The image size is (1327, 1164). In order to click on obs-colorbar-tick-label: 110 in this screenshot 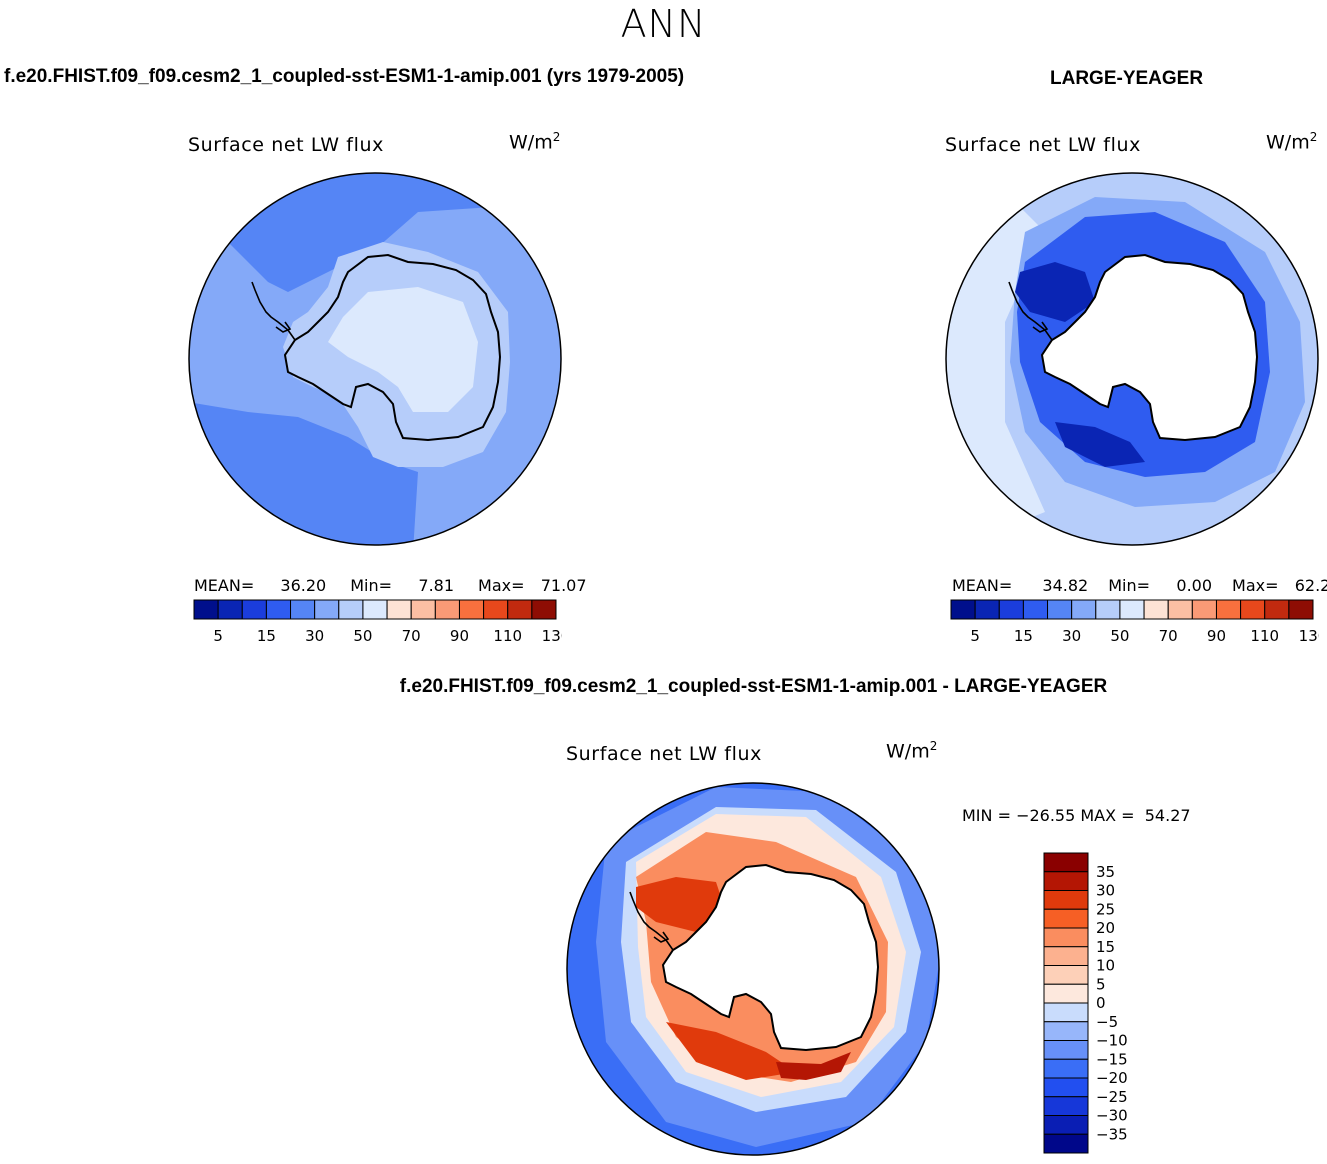, I will do `click(1264, 636)`.